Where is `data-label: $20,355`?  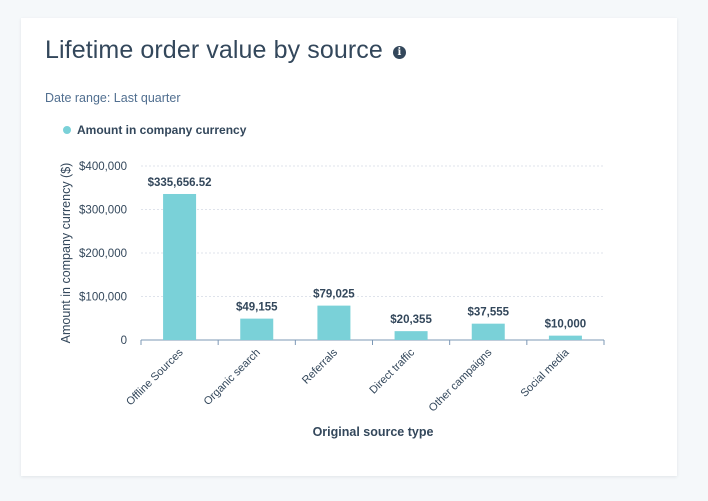
data-label: $20,355 is located at coordinates (411, 320).